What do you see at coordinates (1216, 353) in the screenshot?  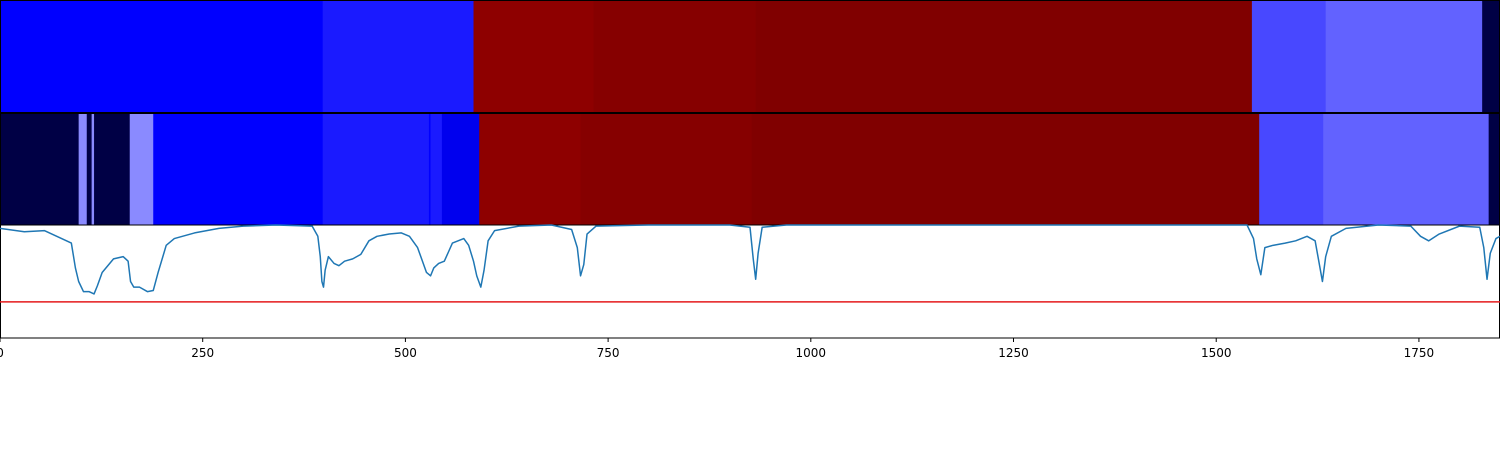 I see `x-tick-label-1500: 1500` at bounding box center [1216, 353].